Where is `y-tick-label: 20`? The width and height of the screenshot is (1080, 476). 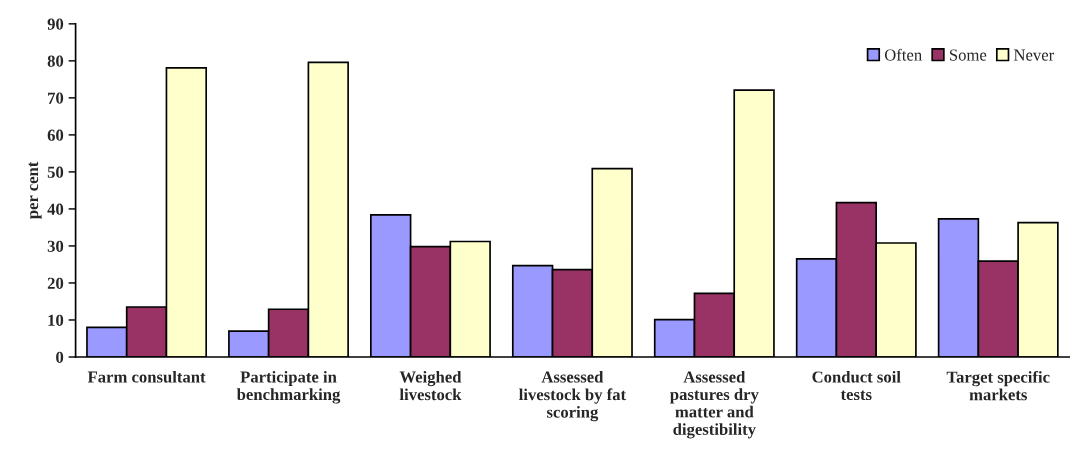
y-tick-label: 20 is located at coordinates (55, 283).